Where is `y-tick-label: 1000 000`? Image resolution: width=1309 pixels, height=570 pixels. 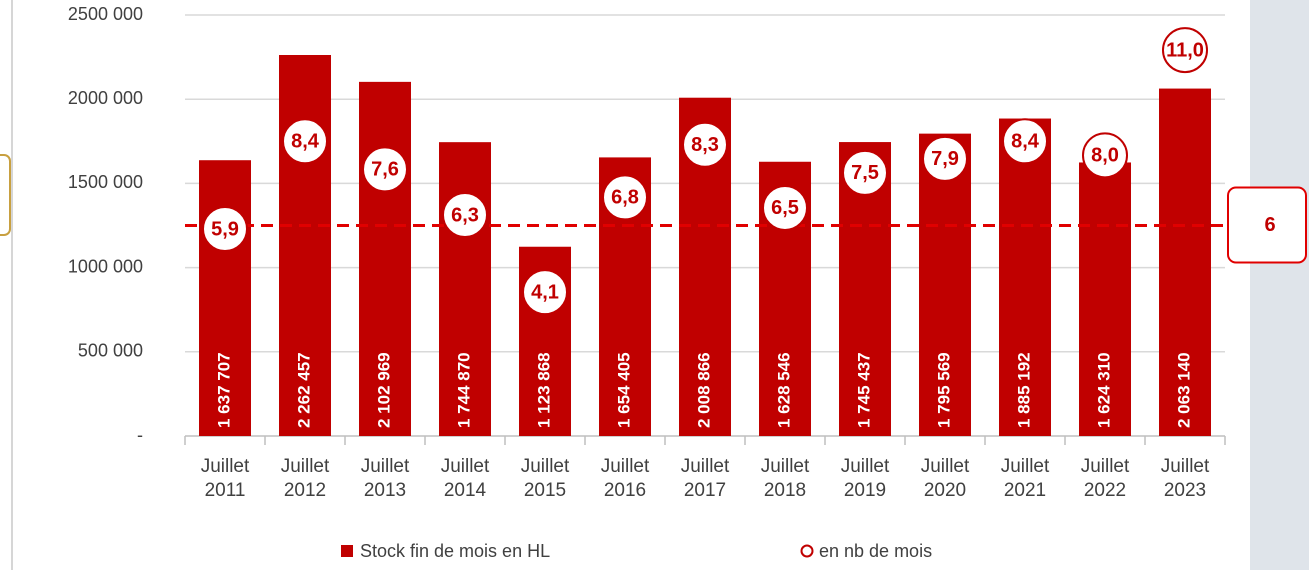 y-tick-label: 1000 000 is located at coordinates (105, 266).